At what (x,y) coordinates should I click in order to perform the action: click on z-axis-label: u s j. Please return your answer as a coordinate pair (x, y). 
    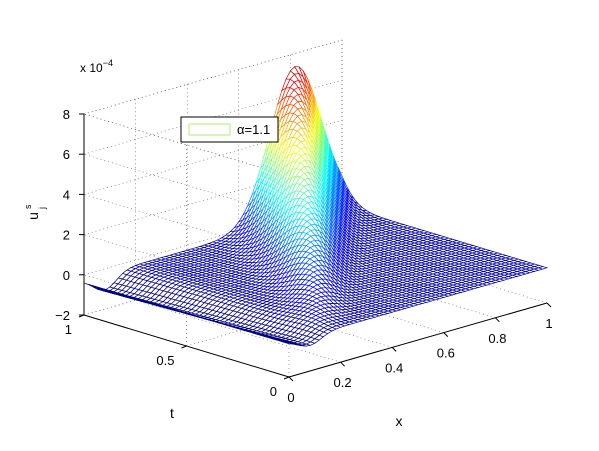
    Looking at the image, I should click on (35, 212).